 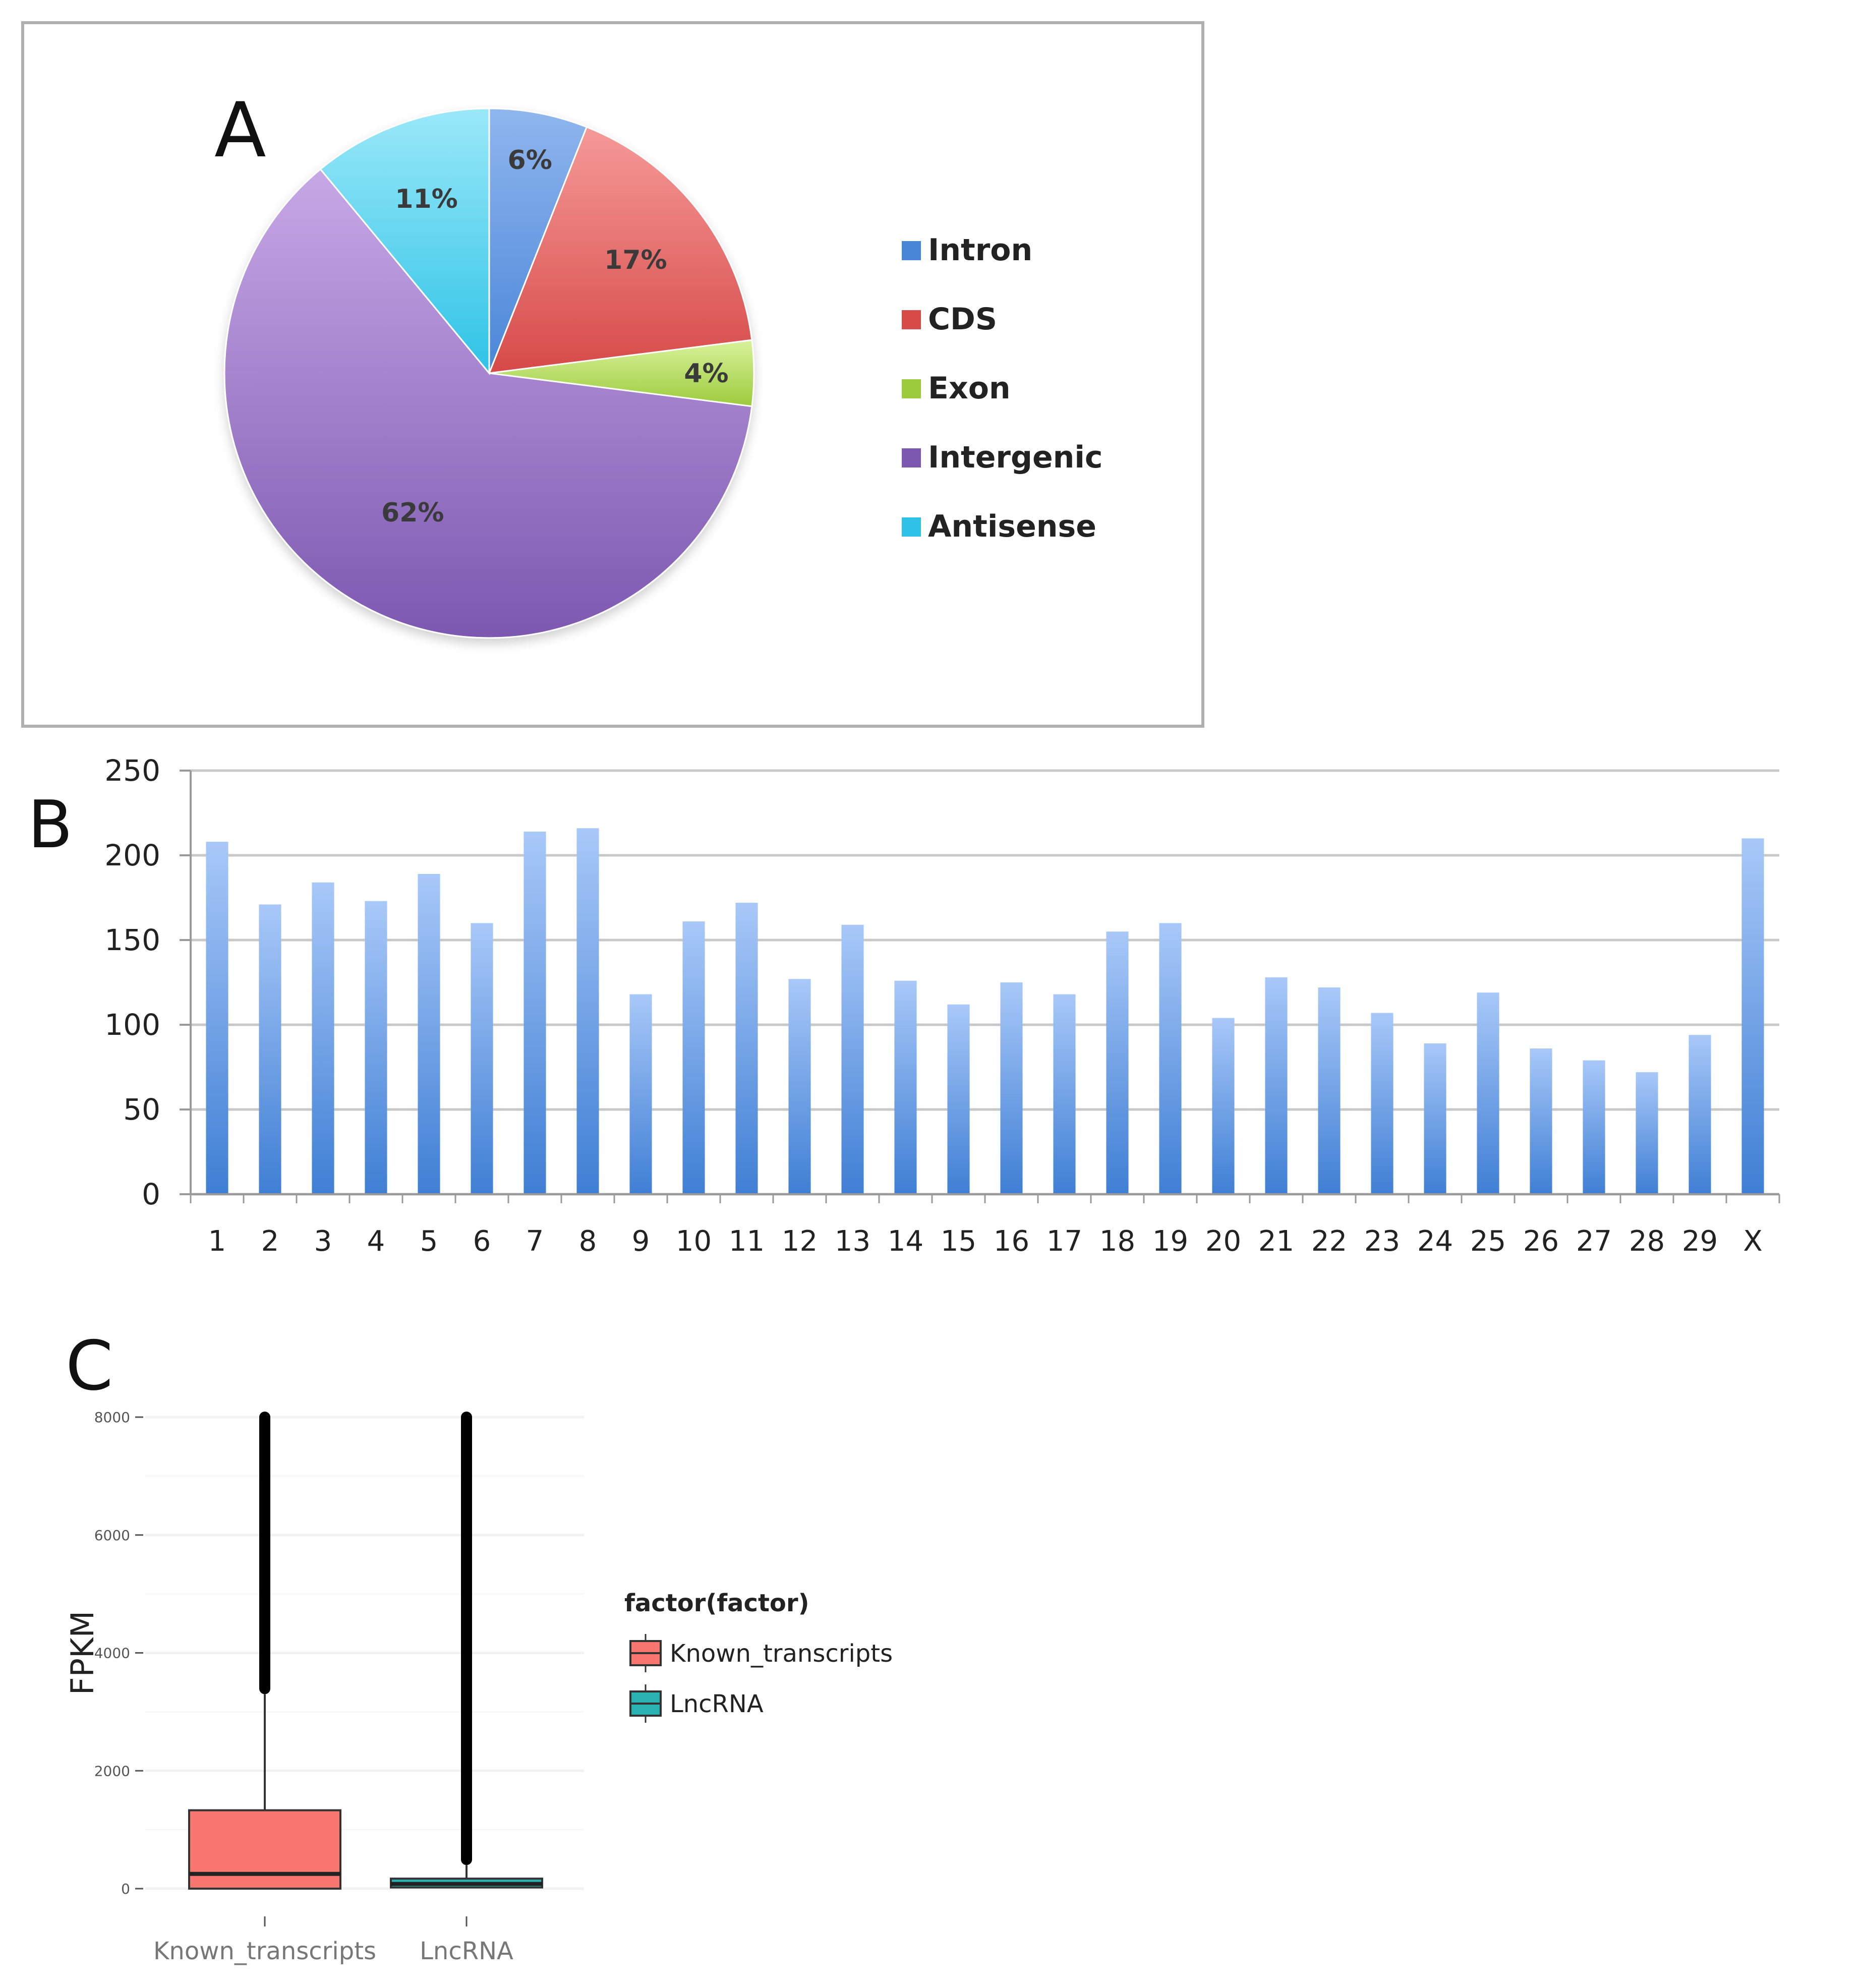 I want to click on box-y-tick-label: 2000, so click(x=112, y=1771).